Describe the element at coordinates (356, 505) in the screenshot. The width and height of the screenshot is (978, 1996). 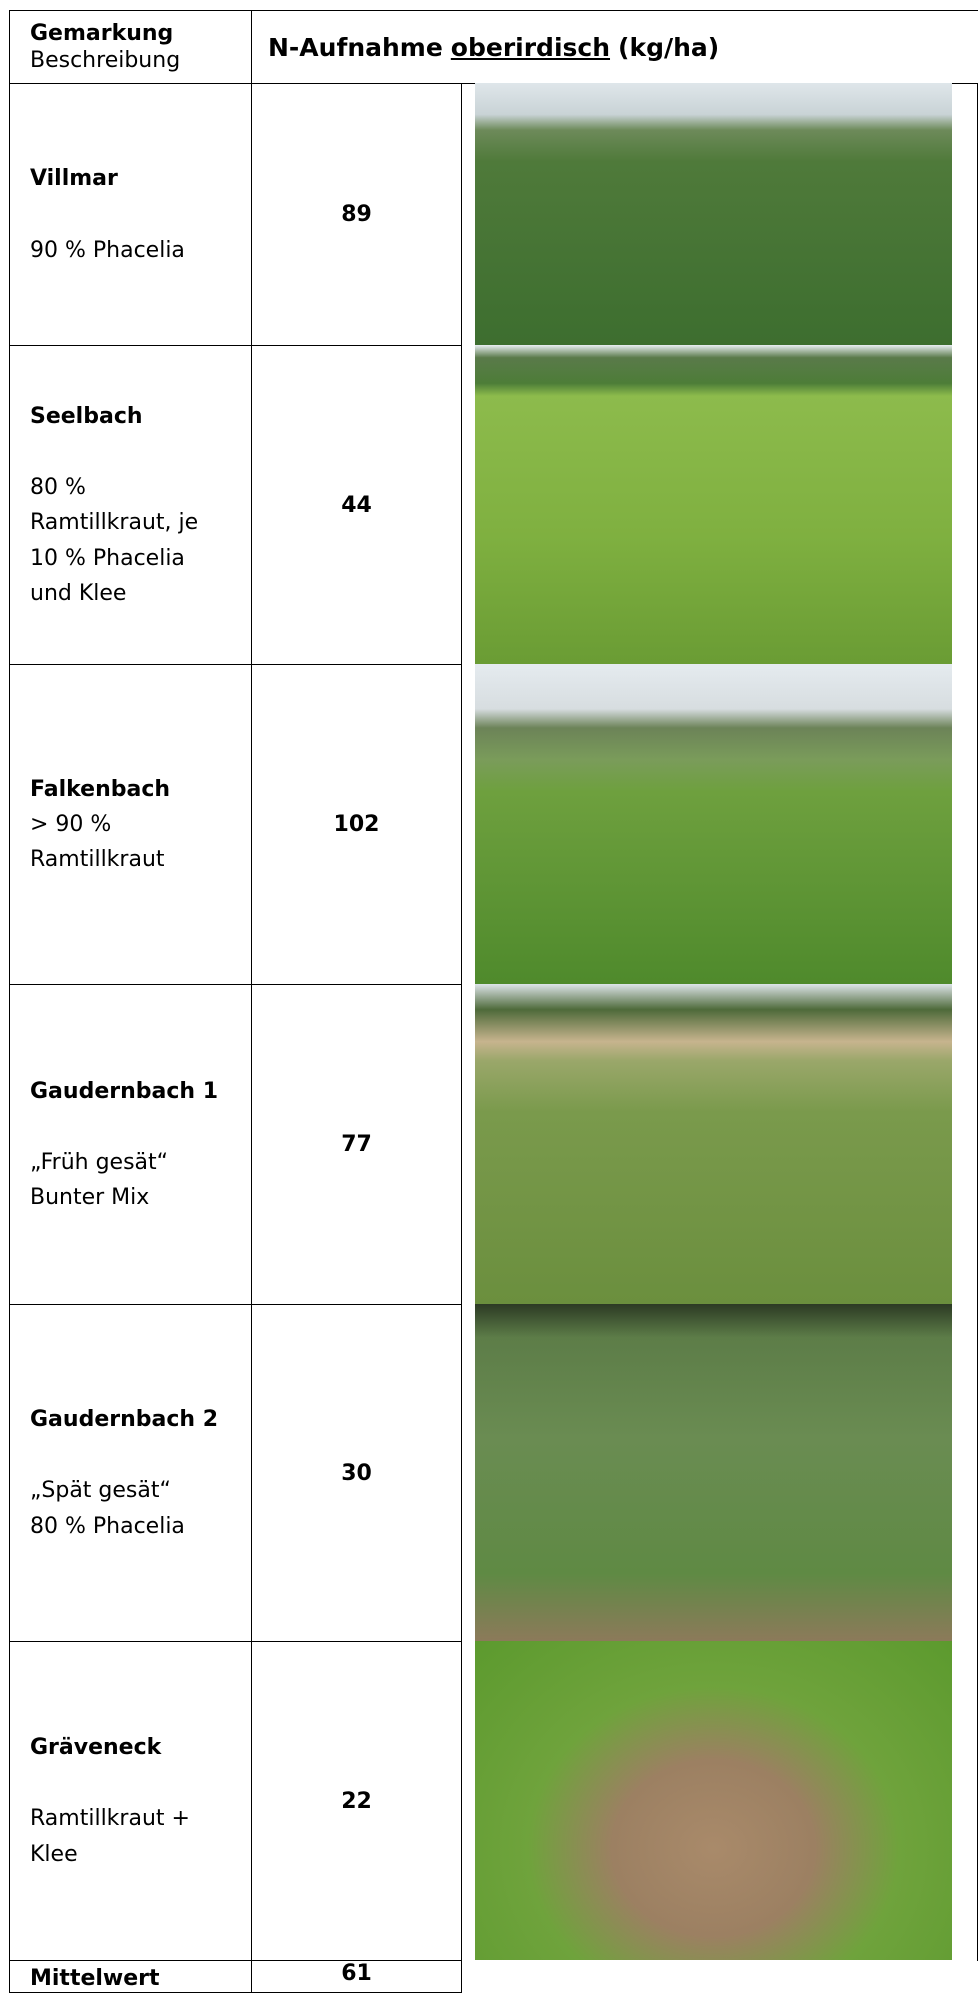
I see `value-cell: 44` at that location.